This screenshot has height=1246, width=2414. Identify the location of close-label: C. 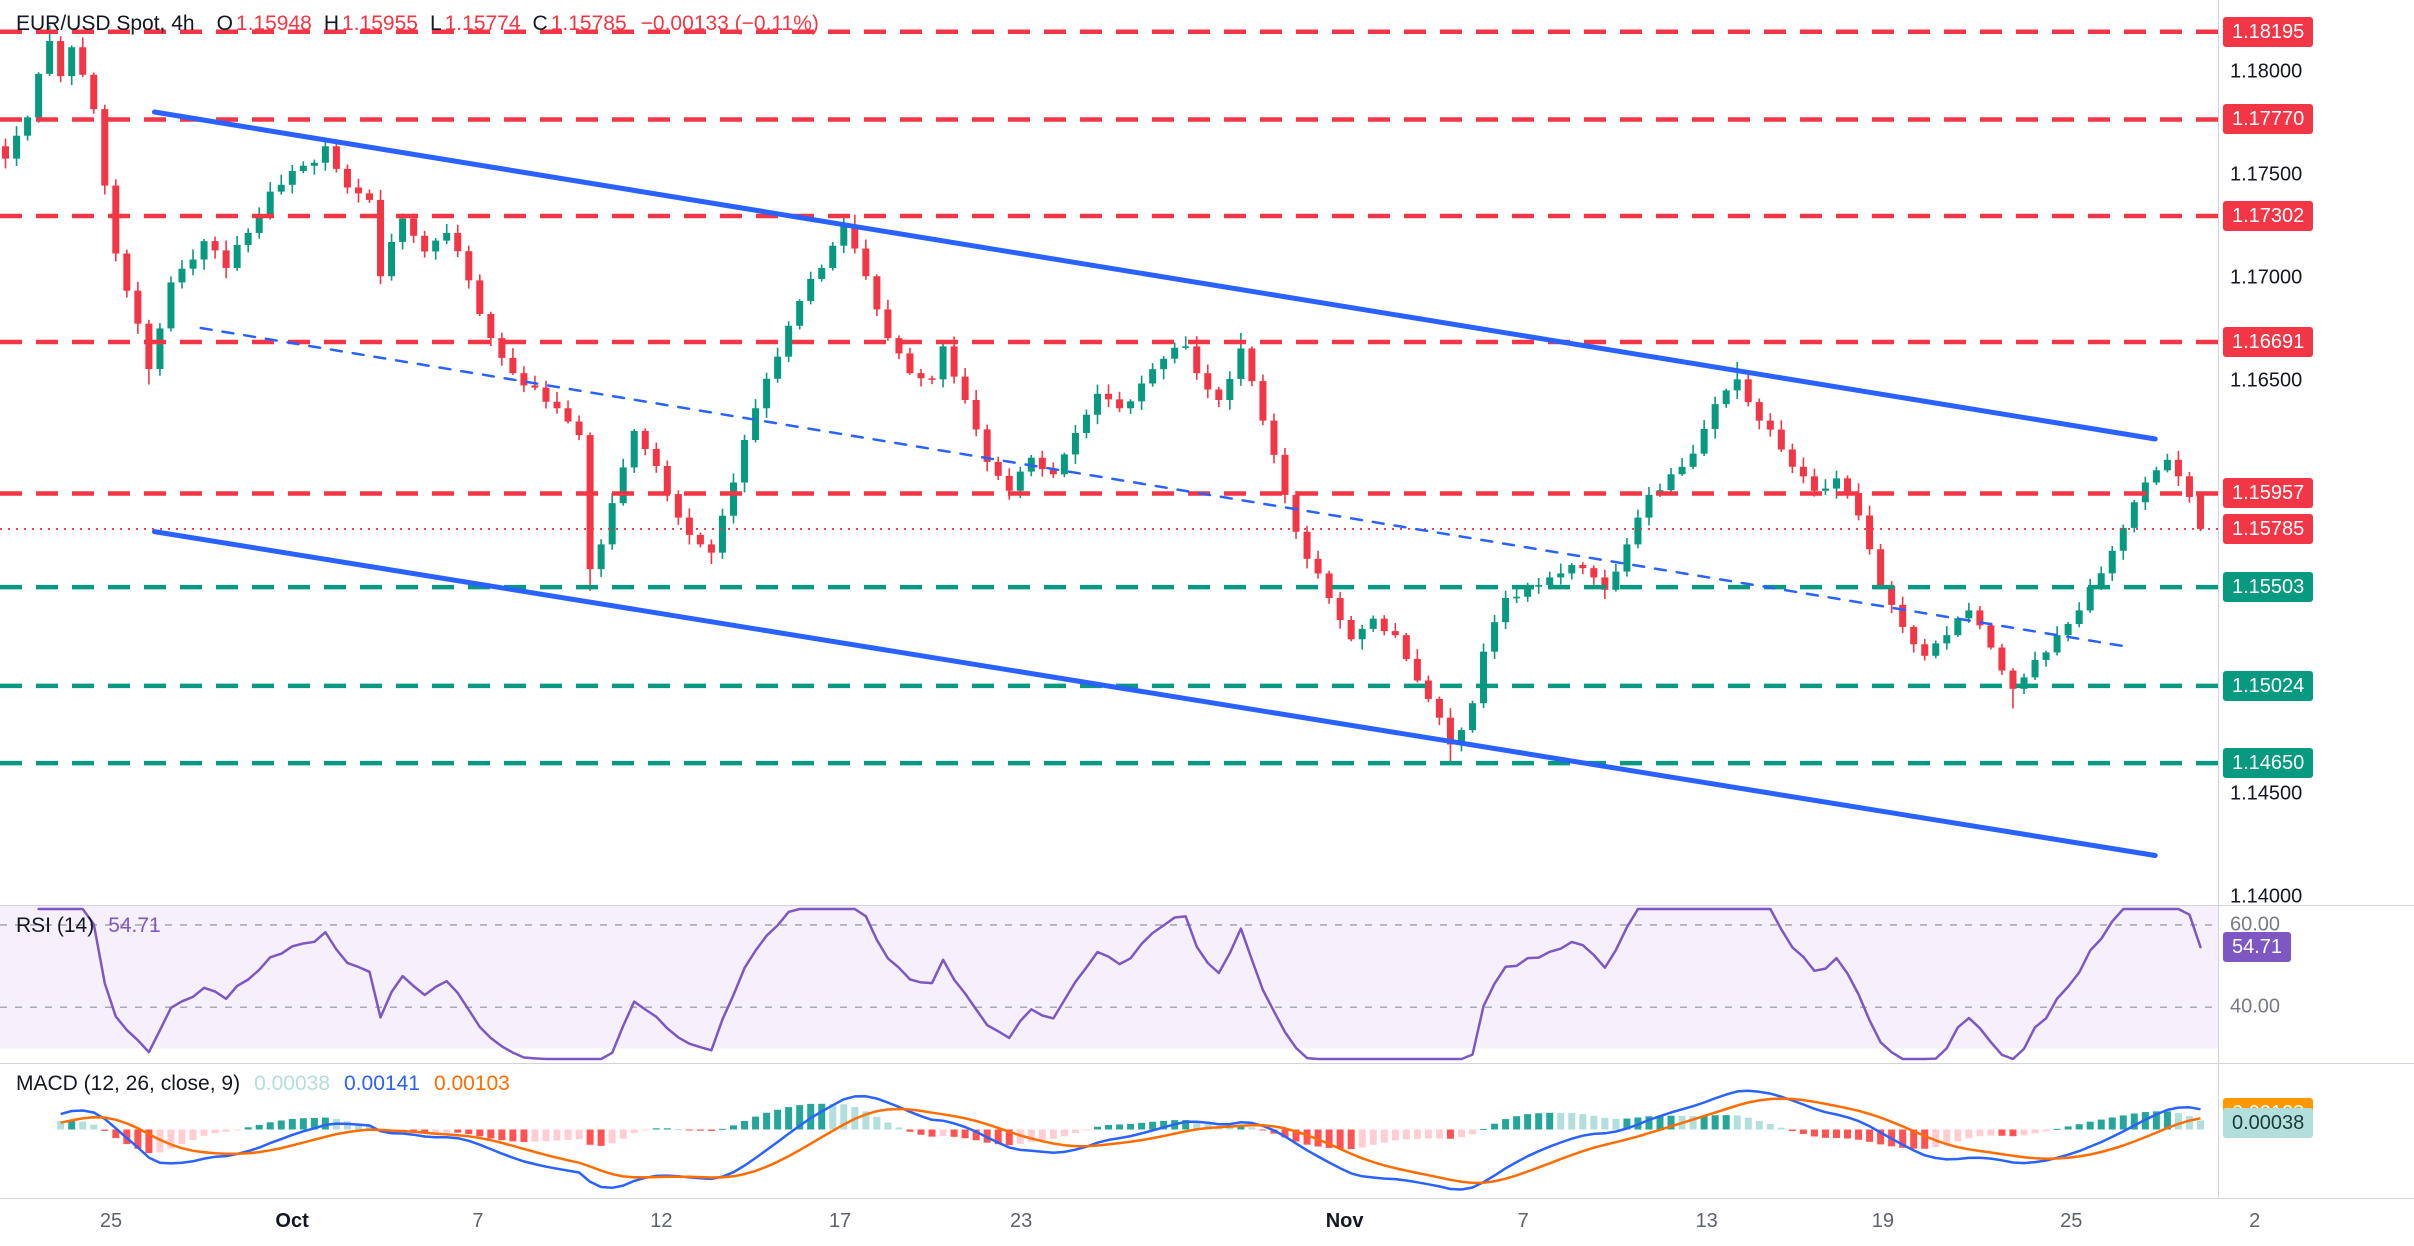
(540, 23).